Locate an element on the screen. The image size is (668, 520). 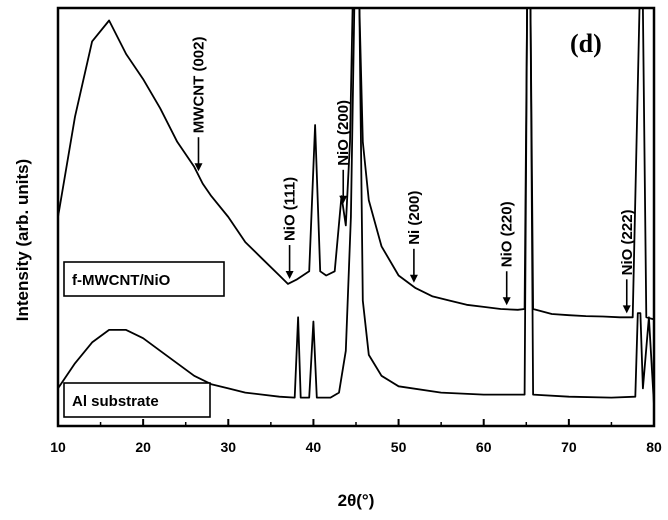
legend-boxes-layer: f-MWCNT/NiO Al substrate is located at coordinates (144, 339).